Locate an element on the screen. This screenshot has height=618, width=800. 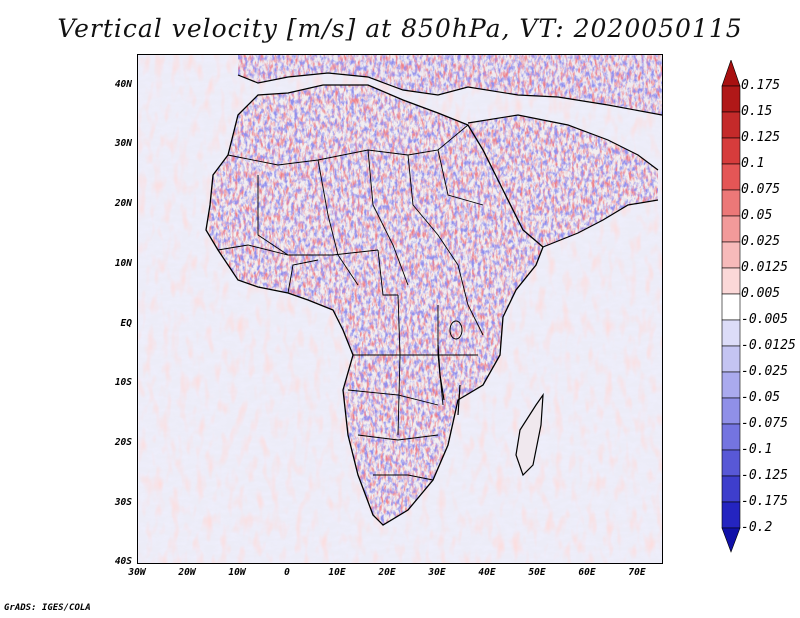
lon-label-30e: 30E is located at coordinates (437, 572).